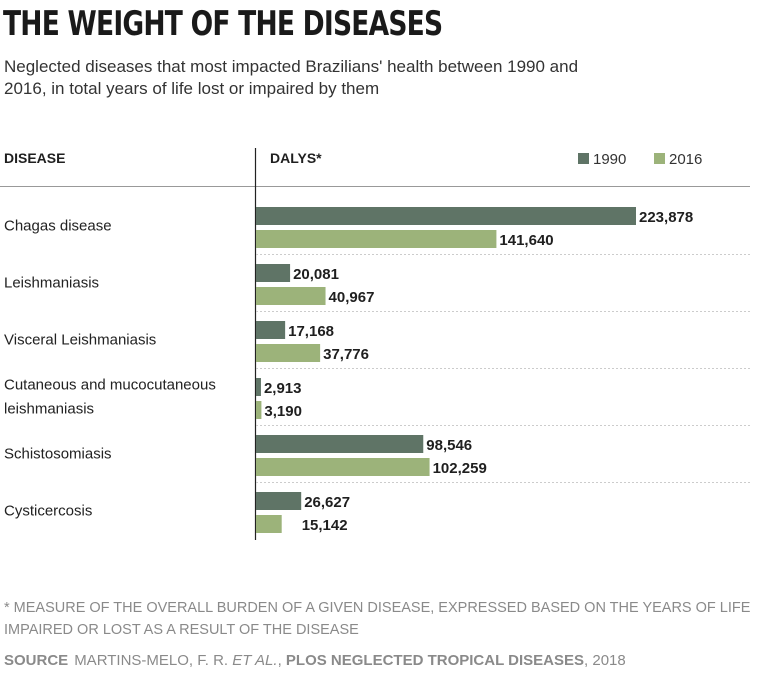  Describe the element at coordinates (327, 502) in the screenshot. I see `value-label-1990: 26,627` at that location.